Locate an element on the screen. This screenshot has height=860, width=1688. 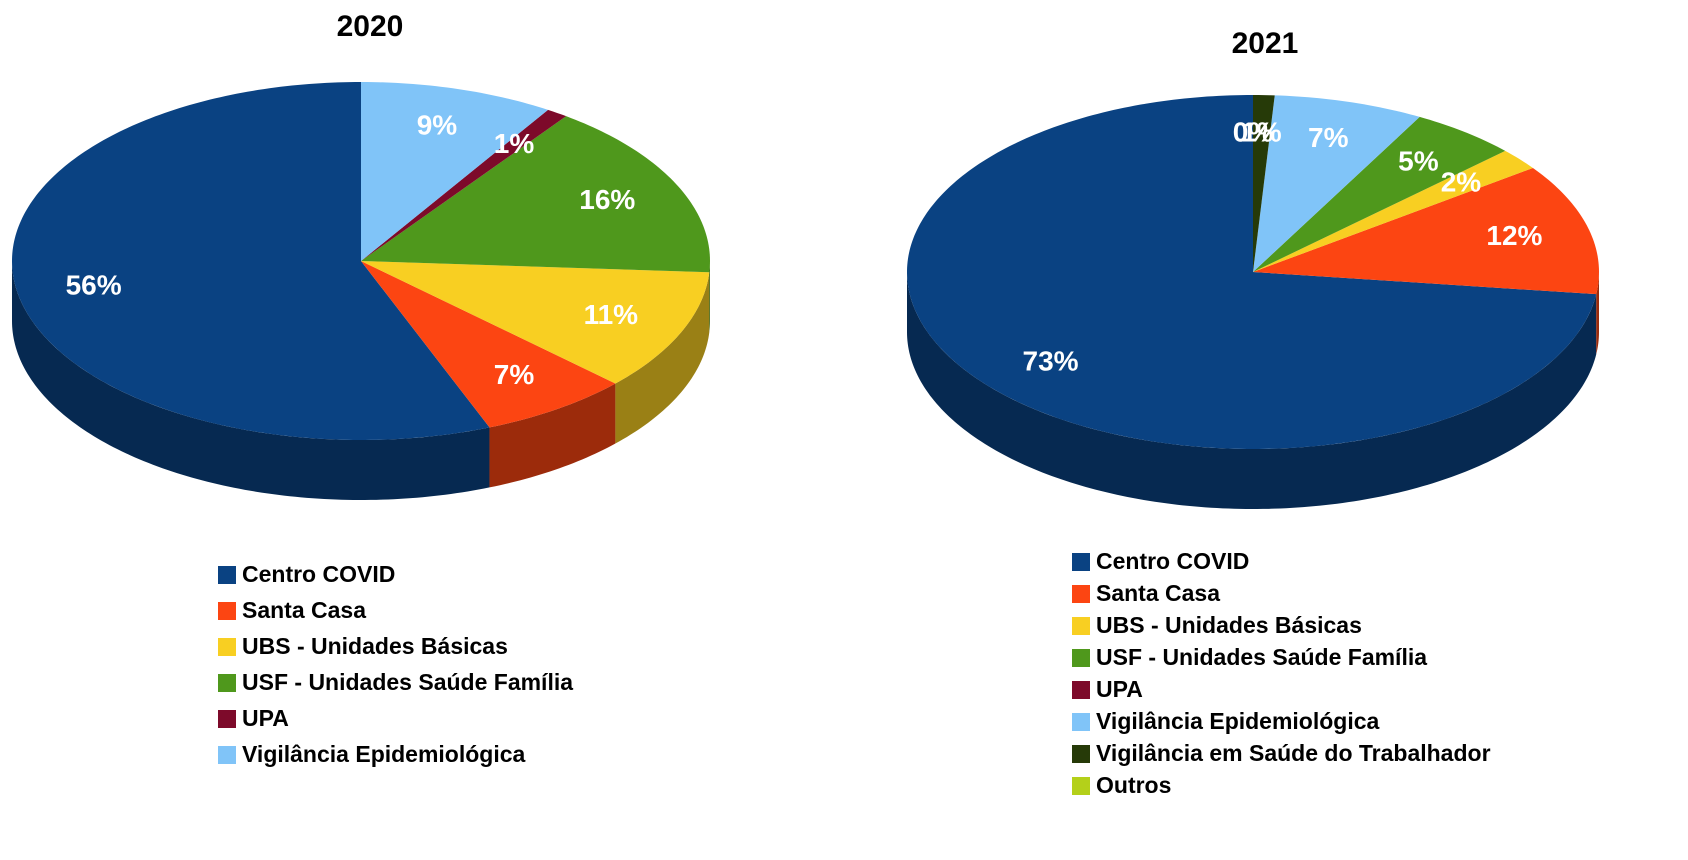
chart-title: 2020 is located at coordinates (370, 26).